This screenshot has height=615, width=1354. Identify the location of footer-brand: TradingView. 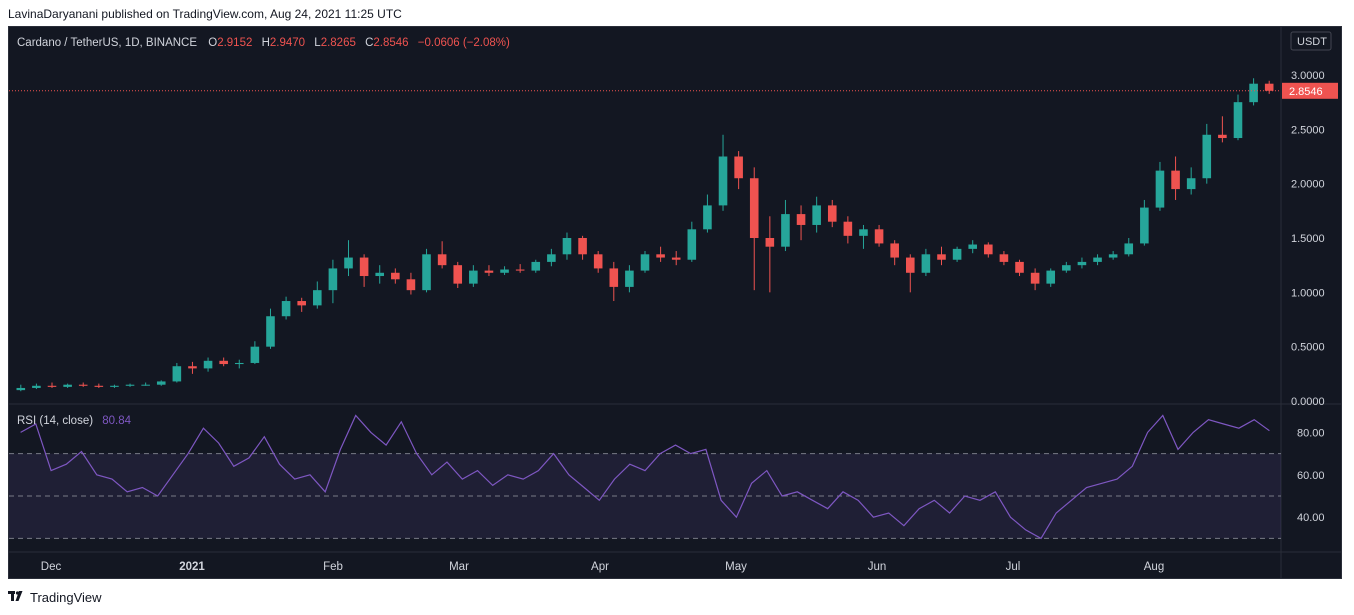
(55, 597).